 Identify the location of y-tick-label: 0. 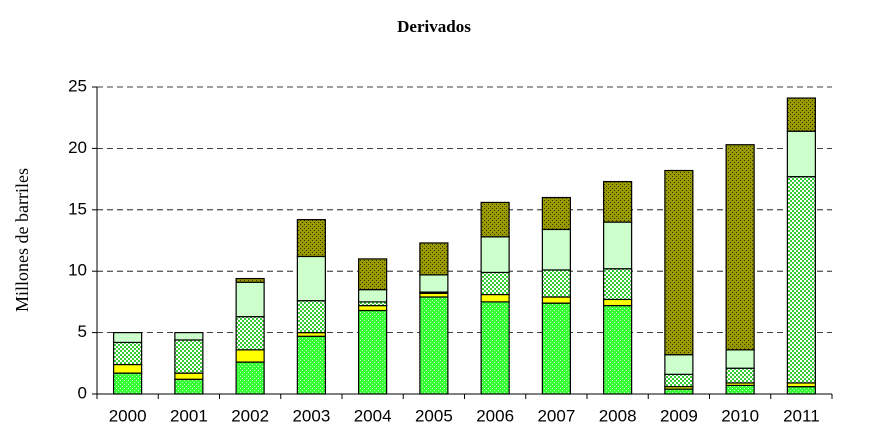
(82, 392).